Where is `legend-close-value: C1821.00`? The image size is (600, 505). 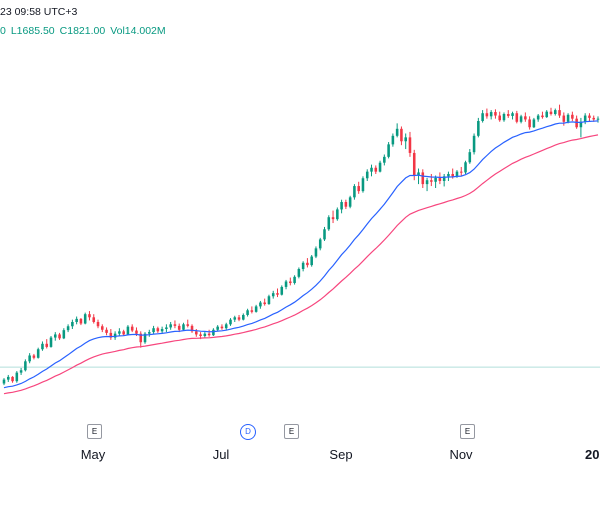
legend-close-value: C1821.00 is located at coordinates (82, 31).